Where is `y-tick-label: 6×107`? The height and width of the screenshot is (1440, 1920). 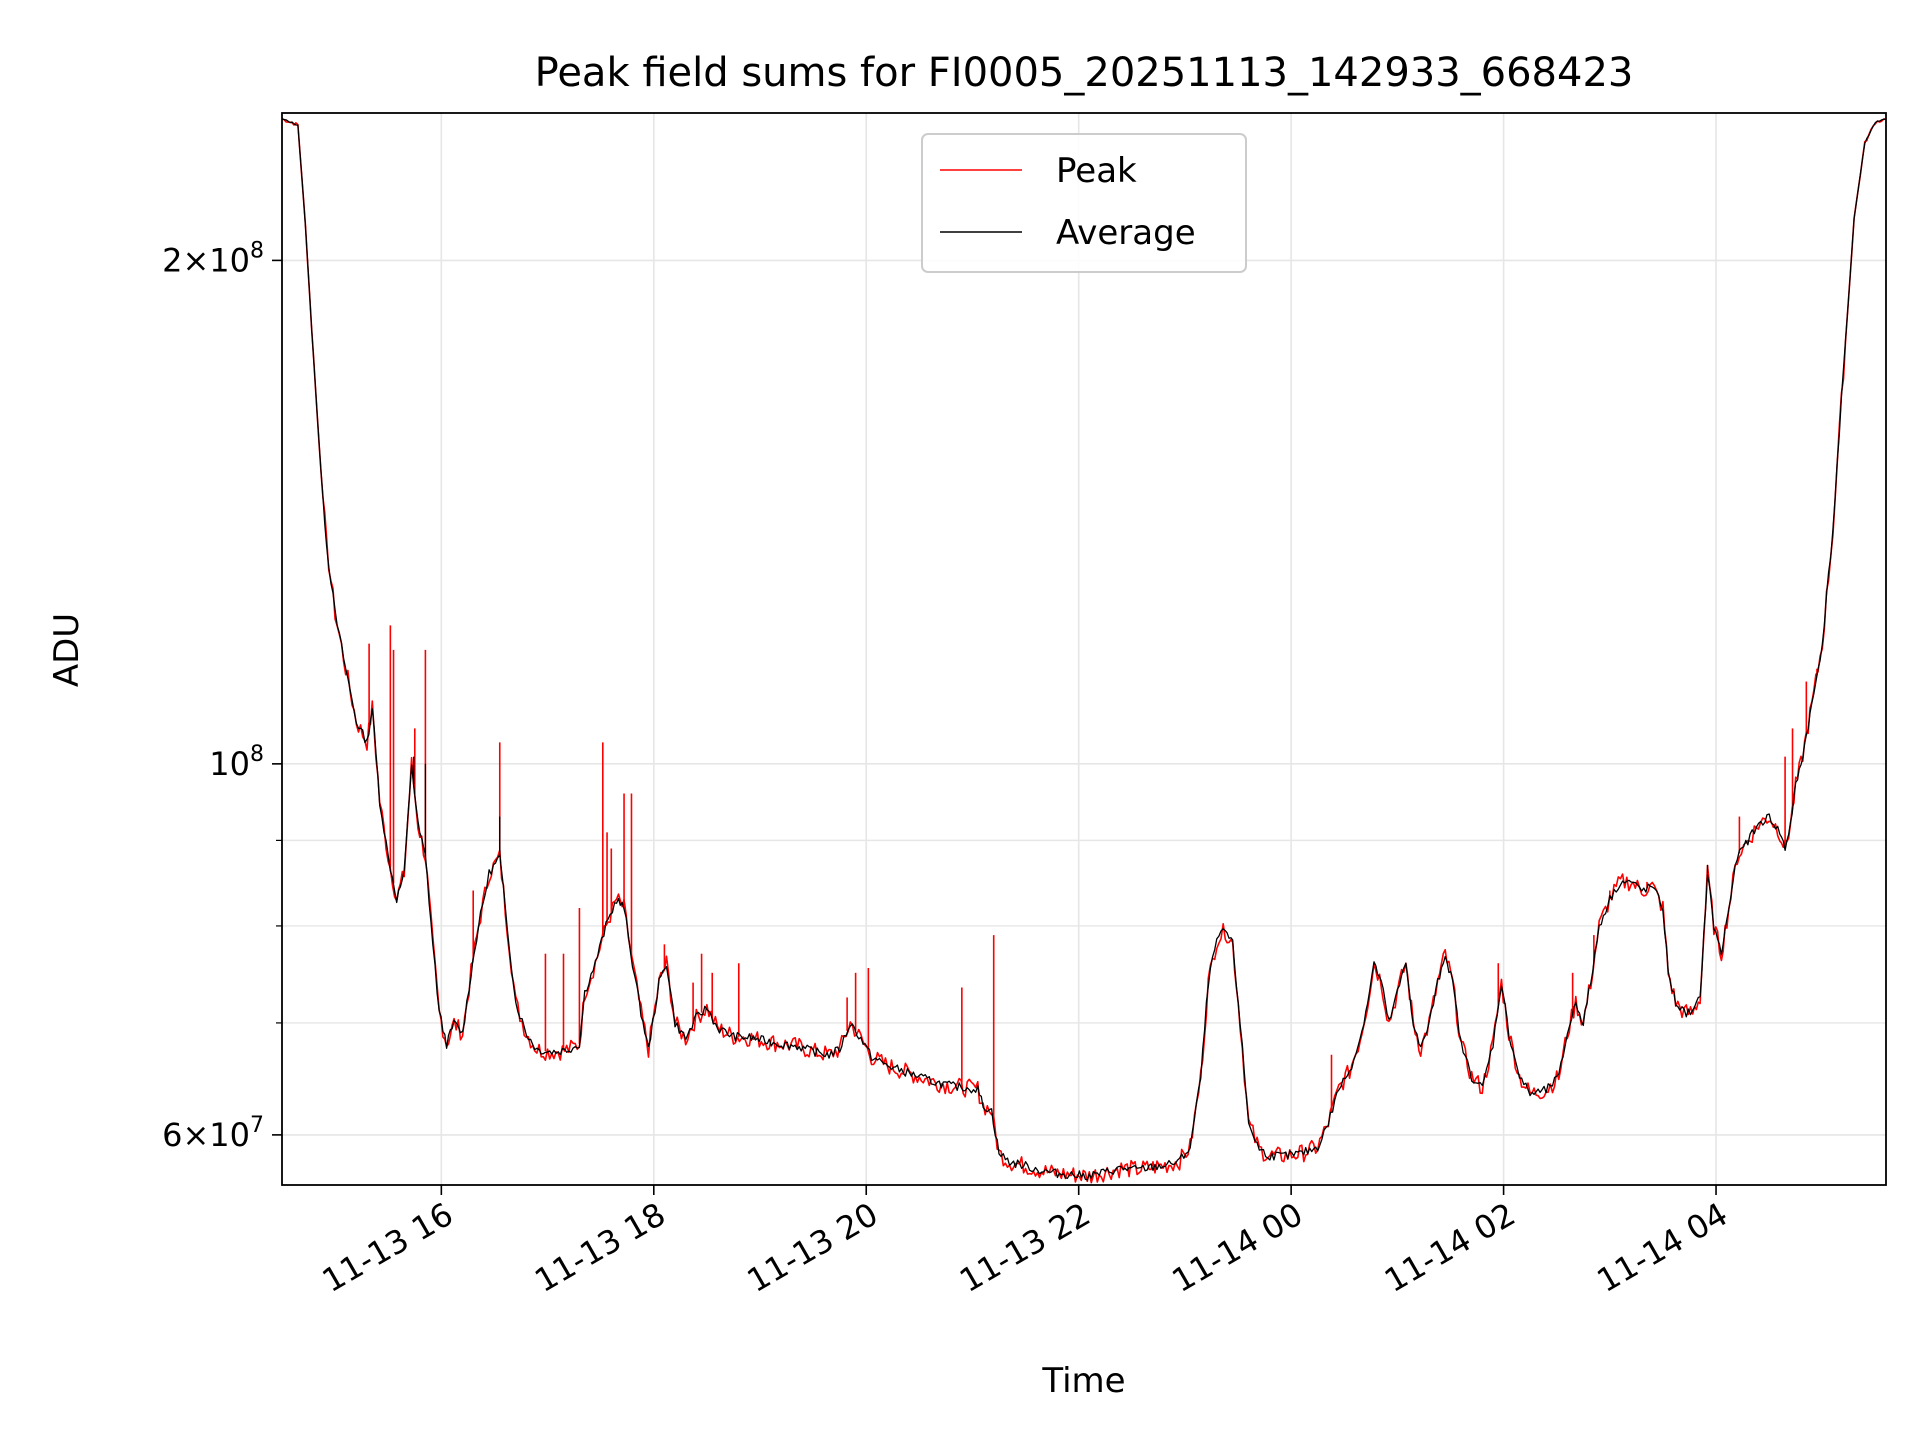
y-tick-label: 6×107 is located at coordinates (213, 1133).